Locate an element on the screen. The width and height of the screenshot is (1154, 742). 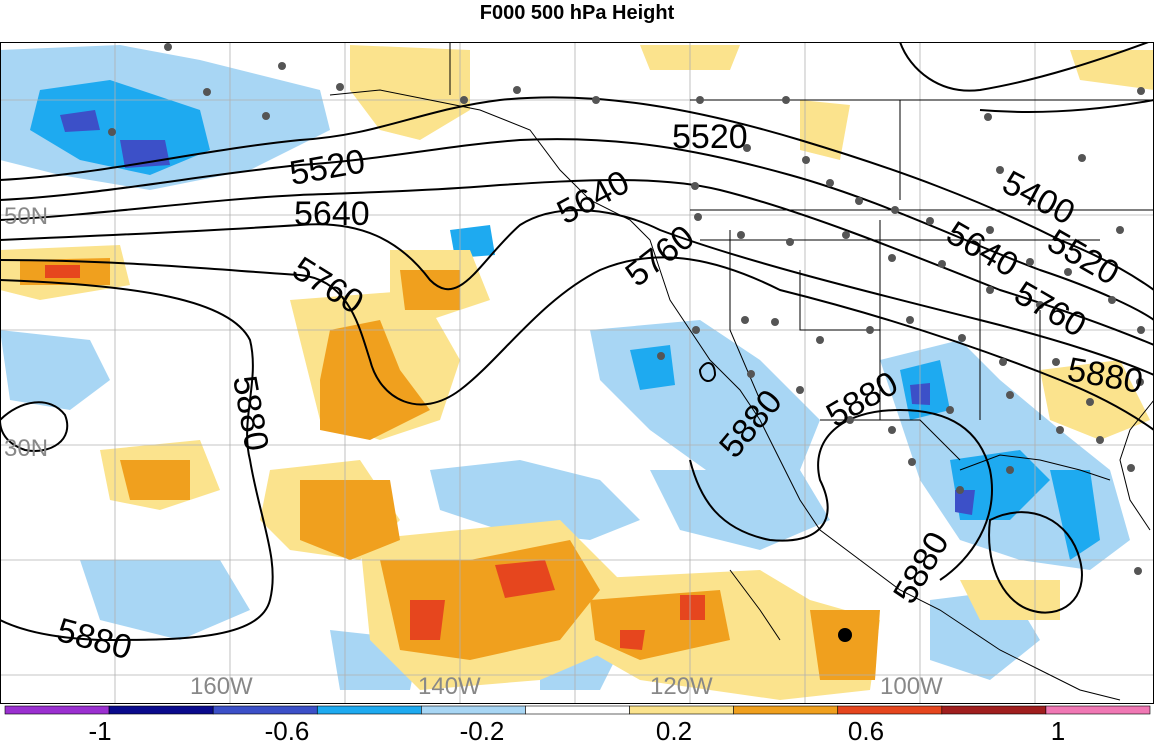
lat-label-50n: 50N is located at coordinates (26, 216).